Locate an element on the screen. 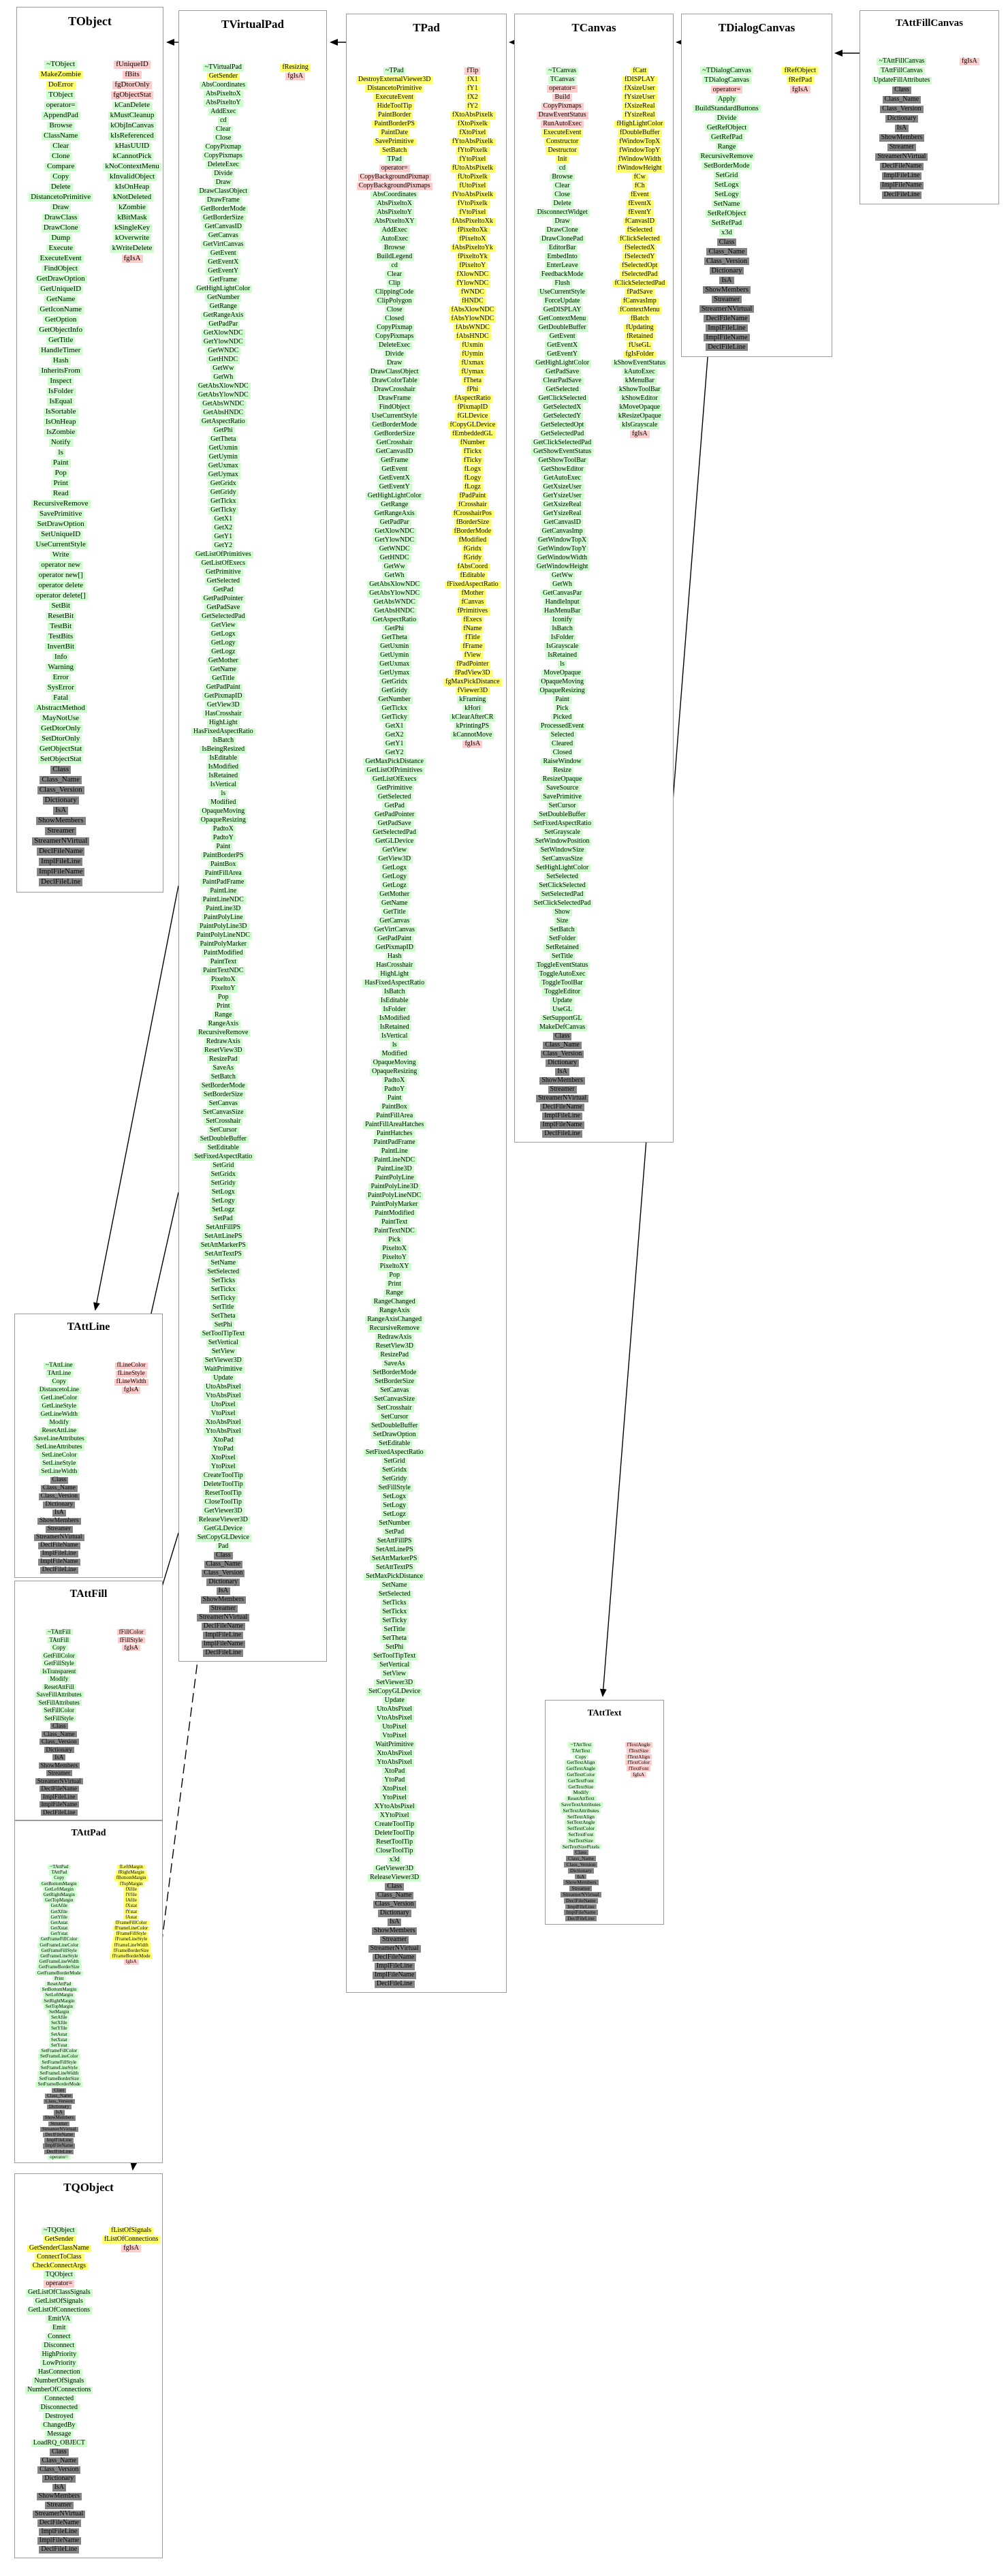 The width and height of the screenshot is (1008, 2576). tqobject-member-operator: operator= is located at coordinates (59, 2284).